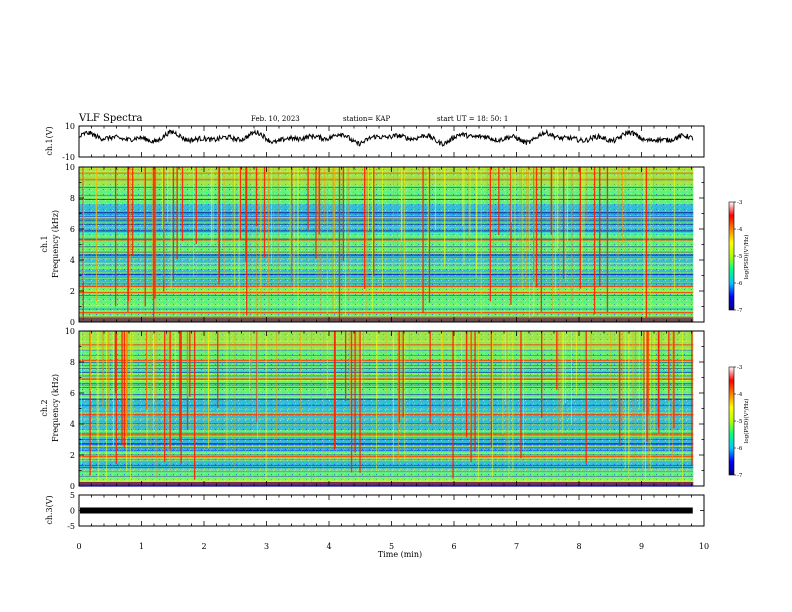 Image resolution: width=792 pixels, height=612 pixels. Describe the element at coordinates (328, 546) in the screenshot. I see `x-tick-label: 4` at that location.